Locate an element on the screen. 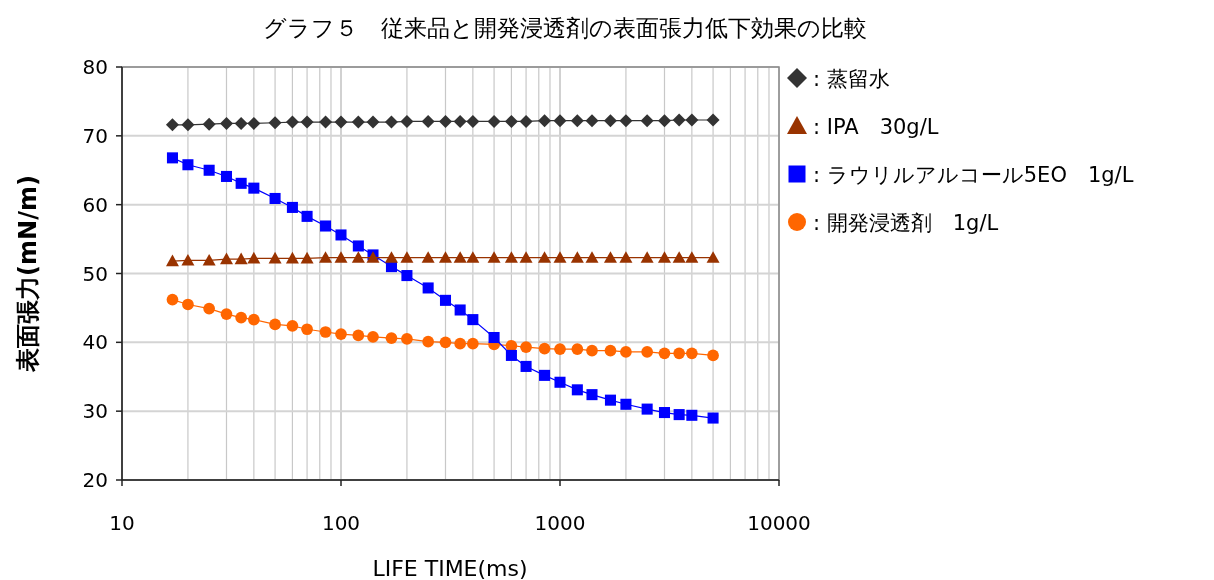 The width and height of the screenshot is (1214, 580). x-tick-label: 1000 is located at coordinates (560, 523).